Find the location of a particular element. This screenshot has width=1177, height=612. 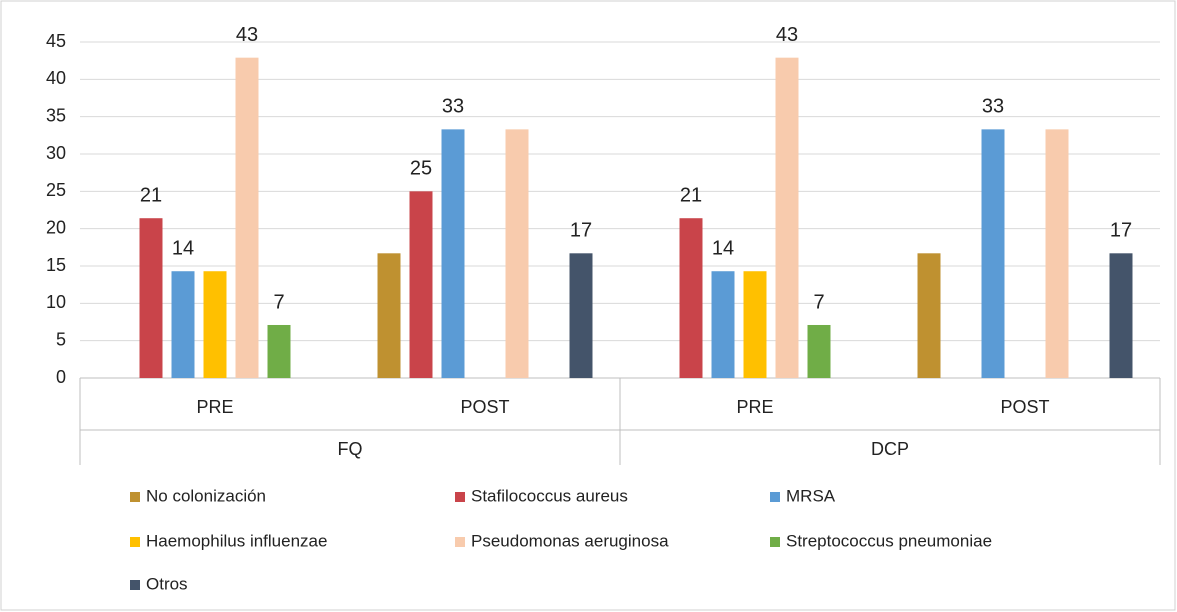

legend-label: Haemophilus influenzae is located at coordinates (236, 540).